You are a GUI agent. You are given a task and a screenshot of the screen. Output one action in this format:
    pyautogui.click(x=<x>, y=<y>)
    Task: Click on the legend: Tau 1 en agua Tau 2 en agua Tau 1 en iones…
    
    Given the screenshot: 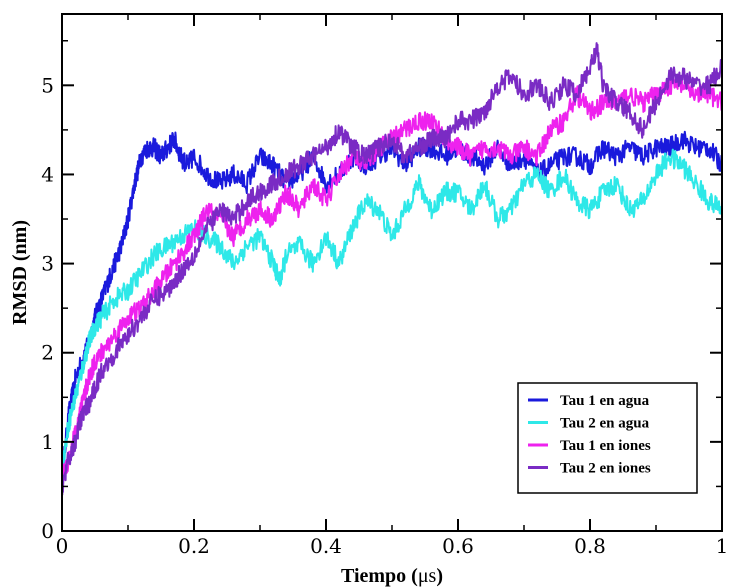 What is the action you would take?
    pyautogui.click(x=607, y=438)
    